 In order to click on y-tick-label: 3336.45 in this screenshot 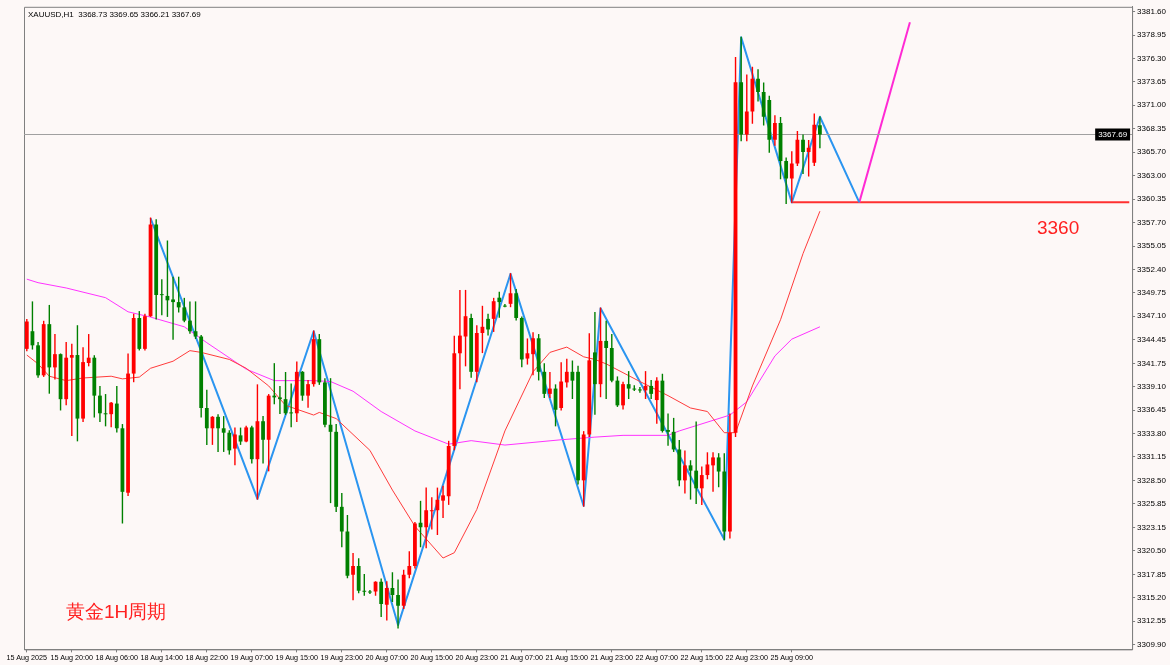, I will do `click(1152, 410)`.